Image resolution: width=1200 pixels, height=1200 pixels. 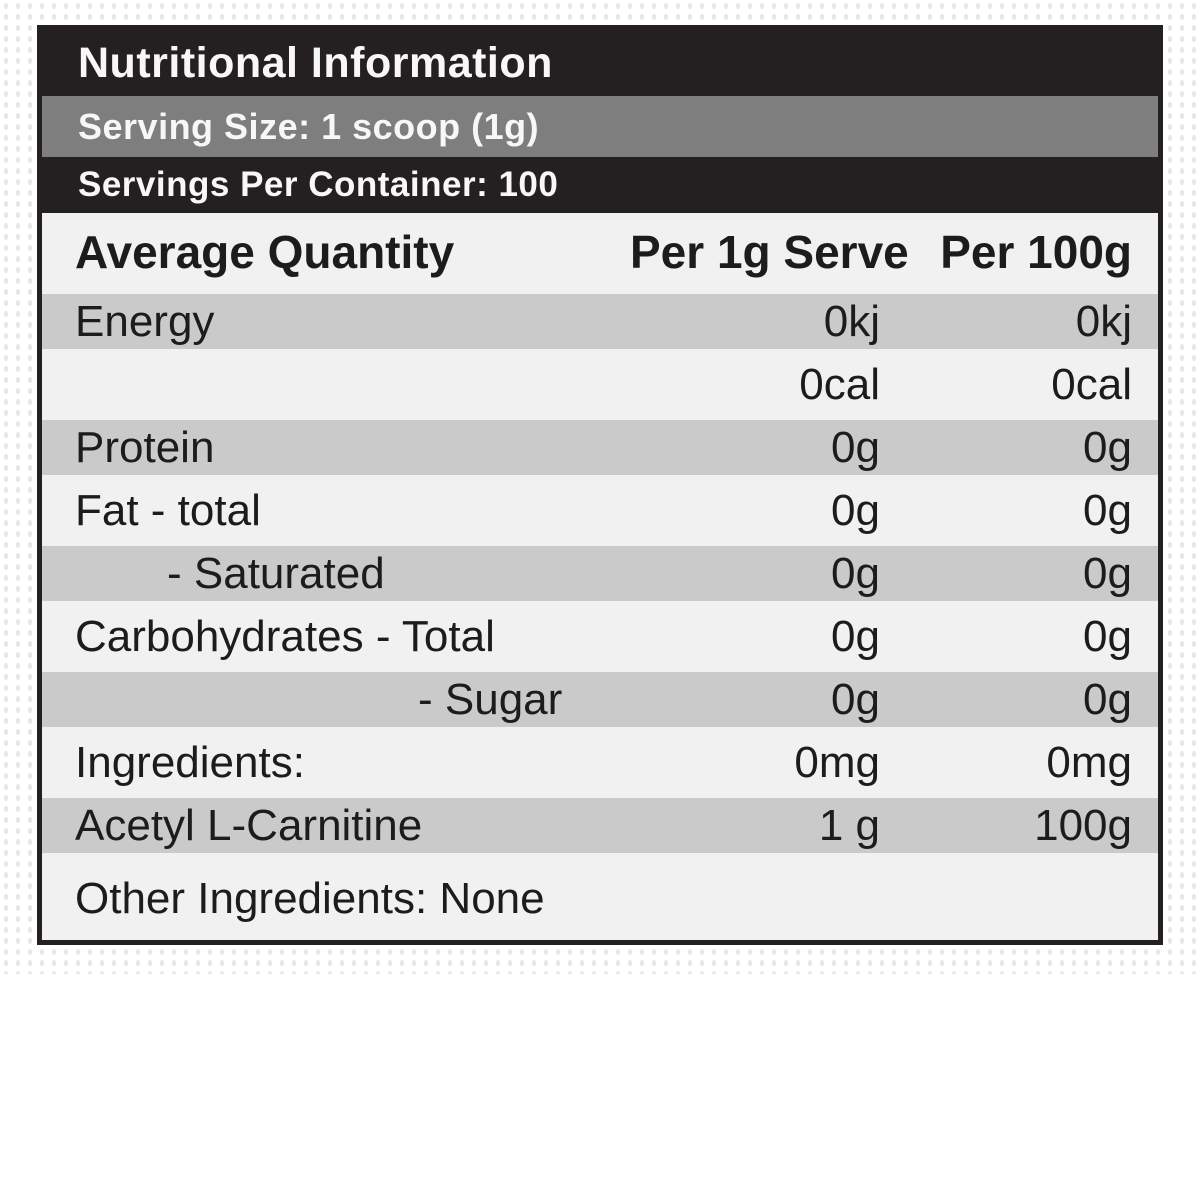 What do you see at coordinates (839, 384) in the screenshot?
I see `row-per-serve-value: 0cal` at bounding box center [839, 384].